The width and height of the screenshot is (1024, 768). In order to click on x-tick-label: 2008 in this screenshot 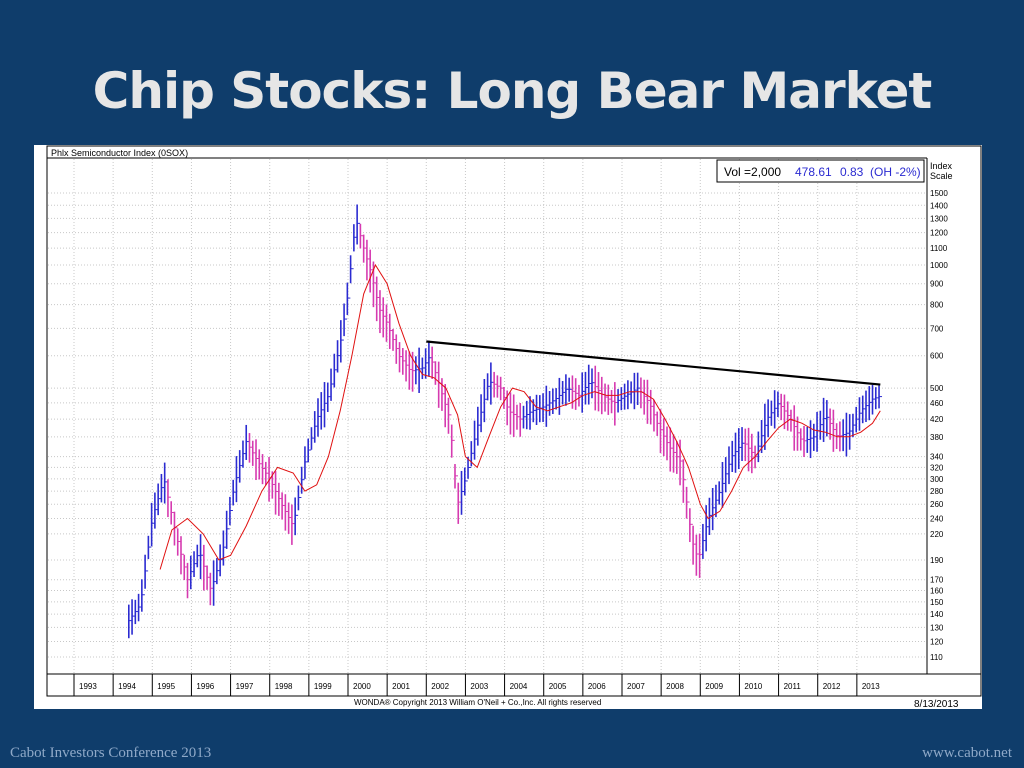, I will do `click(675, 686)`.